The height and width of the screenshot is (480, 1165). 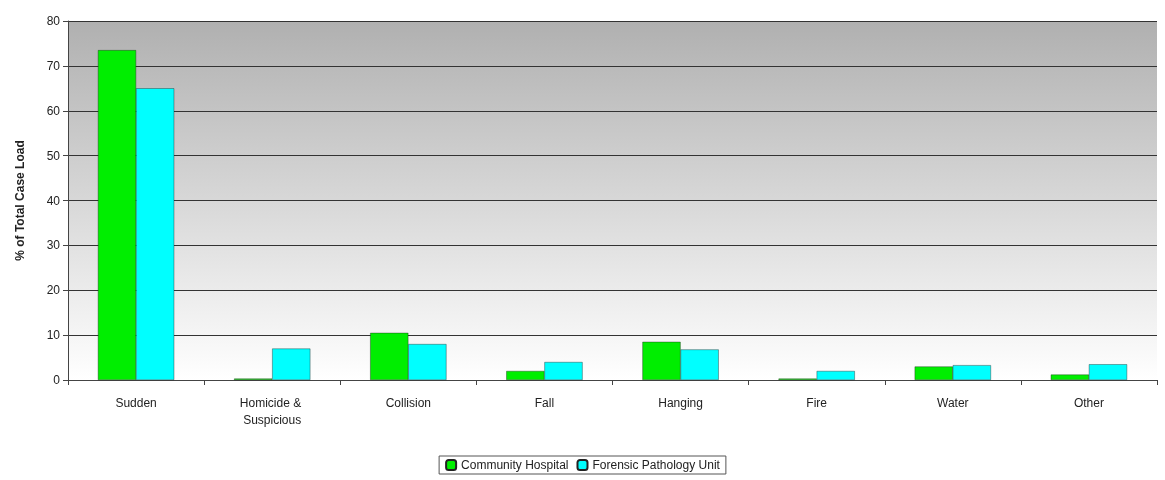 What do you see at coordinates (53, 110) in the screenshot?
I see `y-tick-label: 60` at bounding box center [53, 110].